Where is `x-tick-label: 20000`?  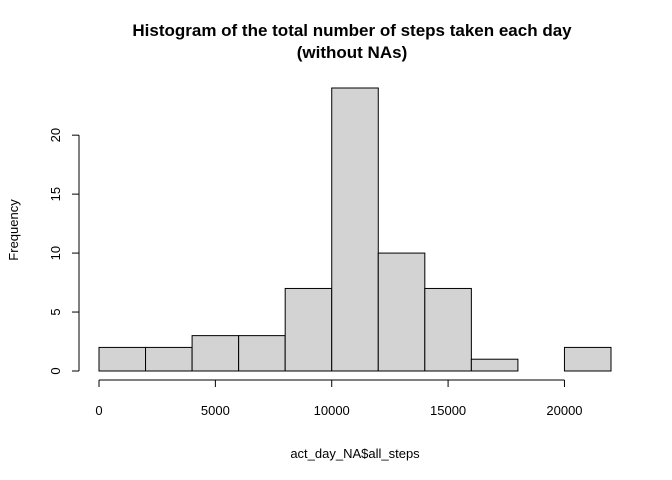
x-tick-label: 20000 is located at coordinates (564, 410).